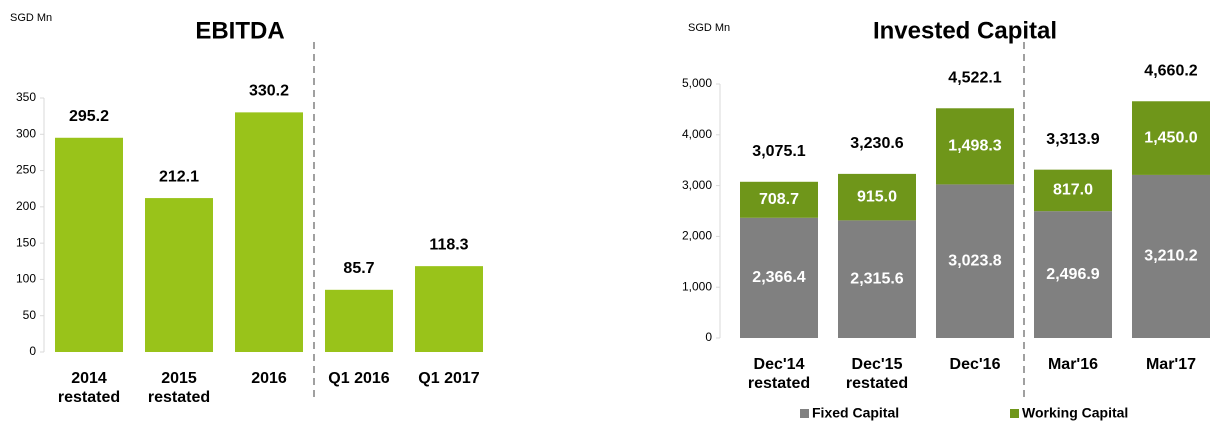  I want to click on x-tick-label: 2014 restated, so click(89, 388).